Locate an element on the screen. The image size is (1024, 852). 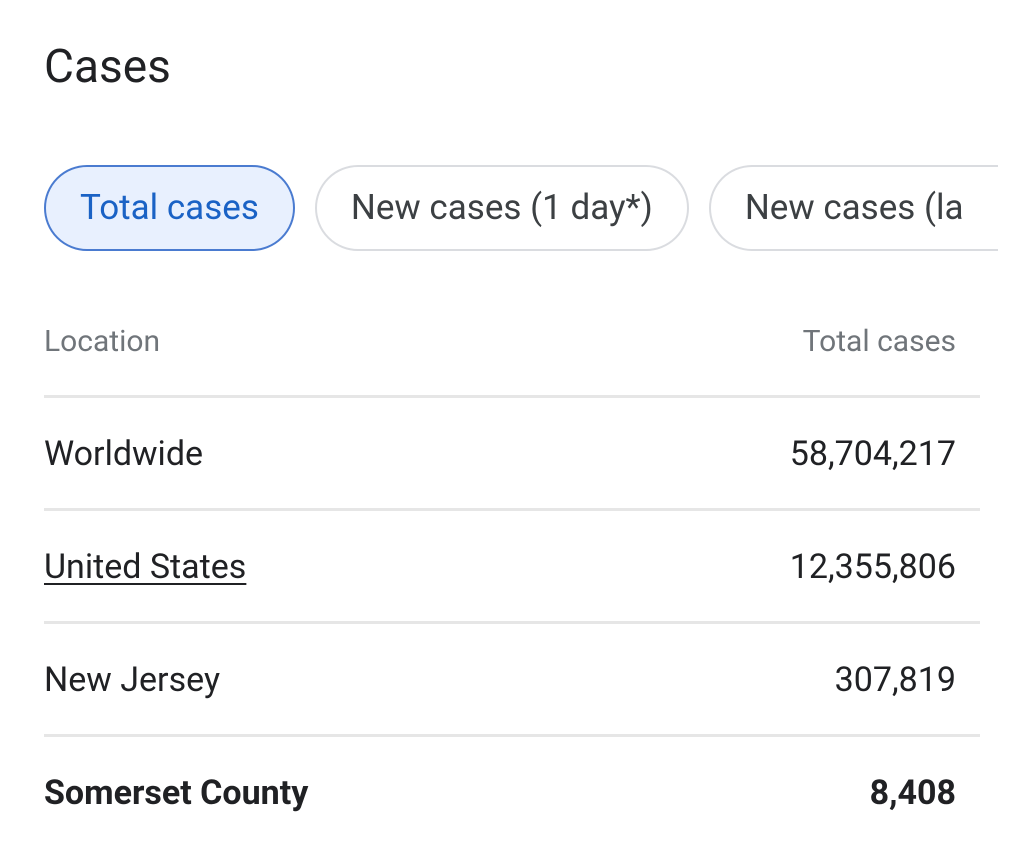
table-row: Worldwide 58,704,217 is located at coordinates (512, 451).